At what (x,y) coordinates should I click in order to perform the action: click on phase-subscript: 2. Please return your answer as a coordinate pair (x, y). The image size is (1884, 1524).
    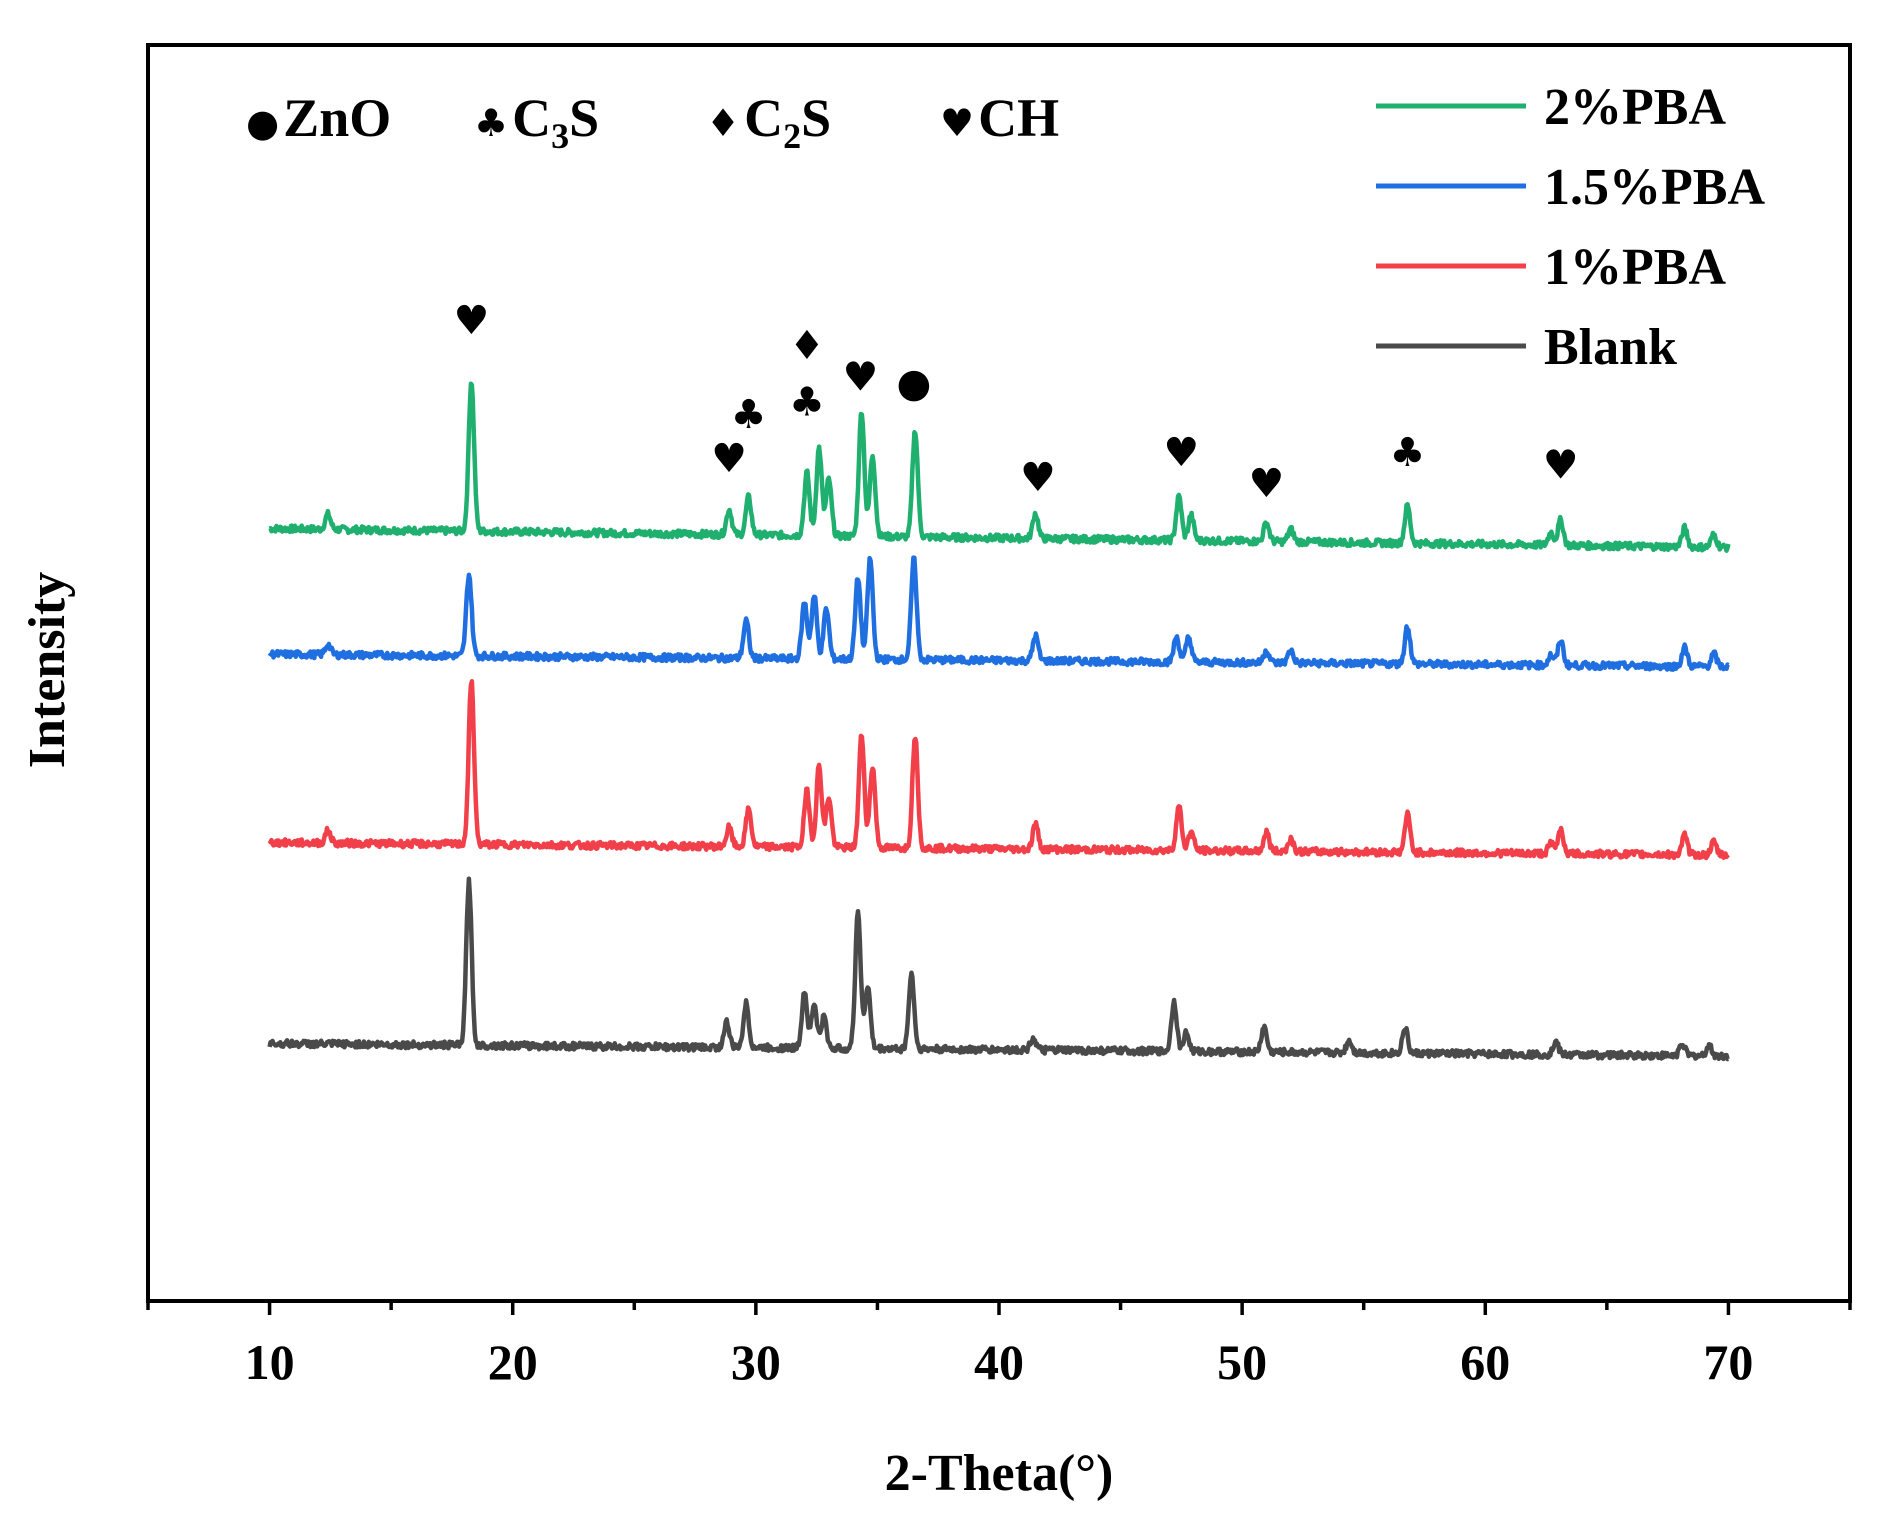
    Looking at the image, I should click on (792, 136).